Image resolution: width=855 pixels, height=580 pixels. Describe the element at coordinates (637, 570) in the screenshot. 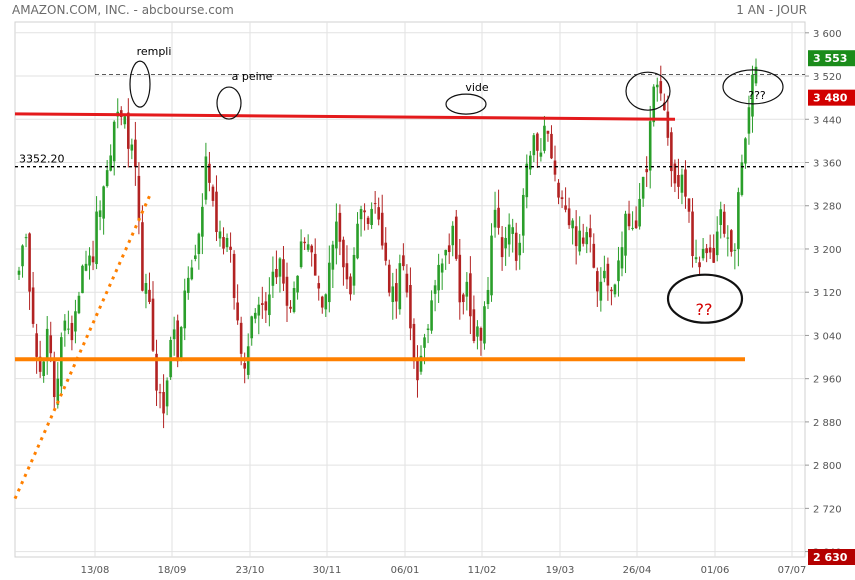

I see `x-tick-label: 26/04` at that location.